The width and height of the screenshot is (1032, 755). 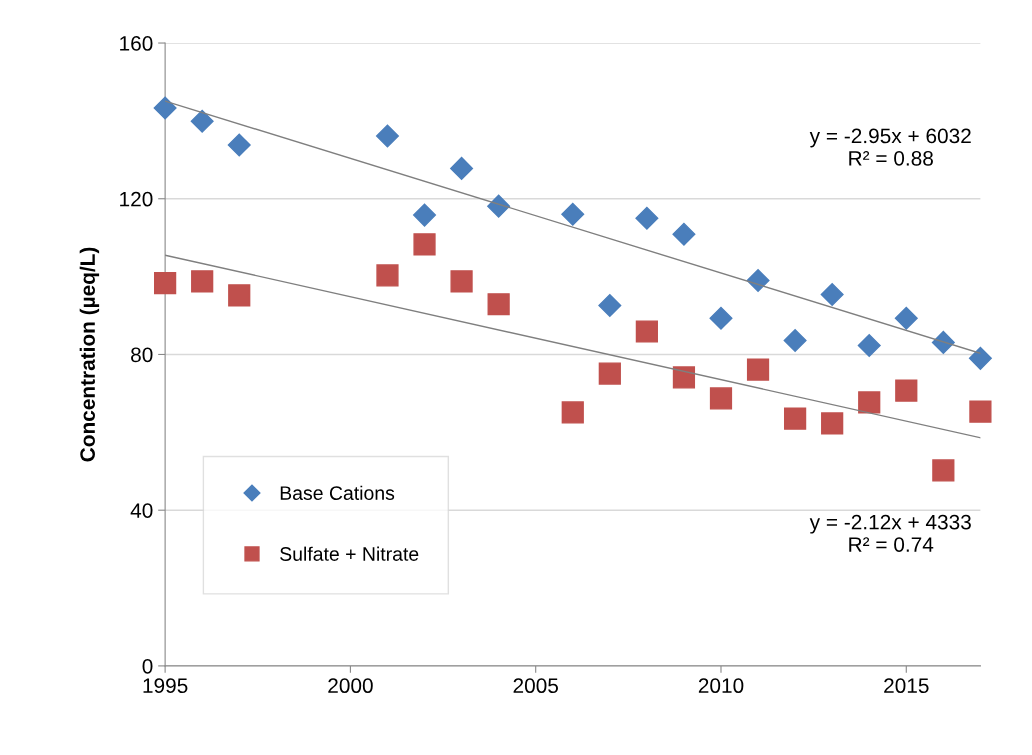 What do you see at coordinates (141, 510) in the screenshot?
I see `y-tick-label: 40` at bounding box center [141, 510].